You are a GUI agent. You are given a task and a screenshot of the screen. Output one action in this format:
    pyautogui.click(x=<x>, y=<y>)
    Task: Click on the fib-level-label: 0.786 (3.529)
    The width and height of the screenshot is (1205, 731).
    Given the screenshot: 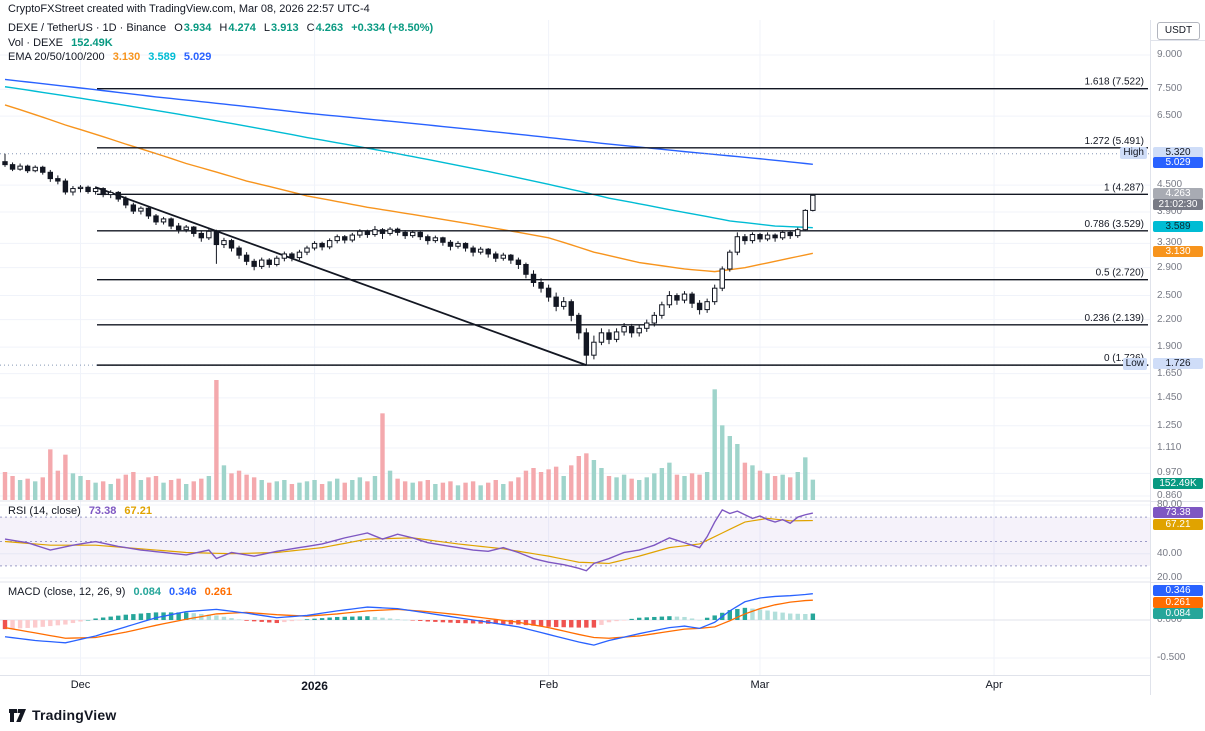 What is the action you would take?
    pyautogui.click(x=1115, y=224)
    